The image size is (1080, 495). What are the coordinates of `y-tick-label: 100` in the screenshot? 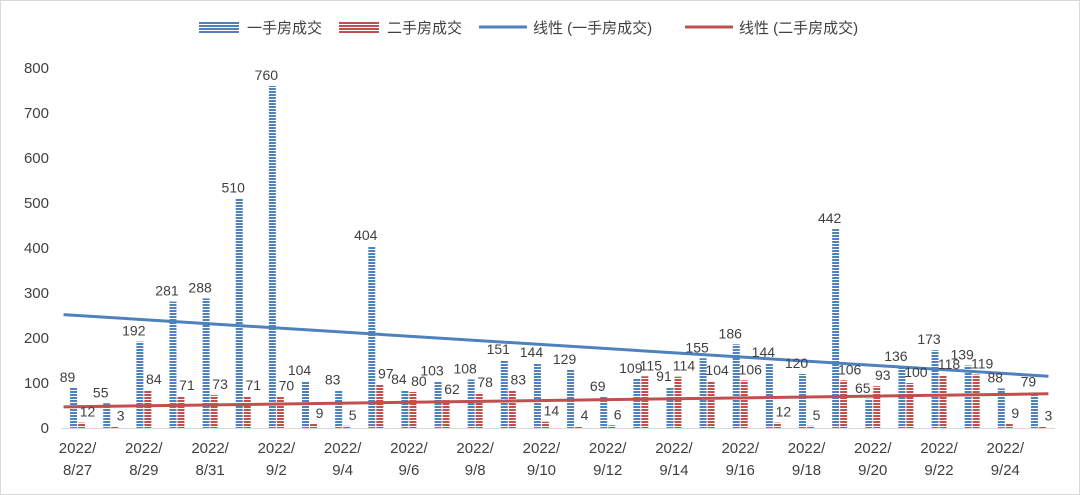 It's located at (36, 383).